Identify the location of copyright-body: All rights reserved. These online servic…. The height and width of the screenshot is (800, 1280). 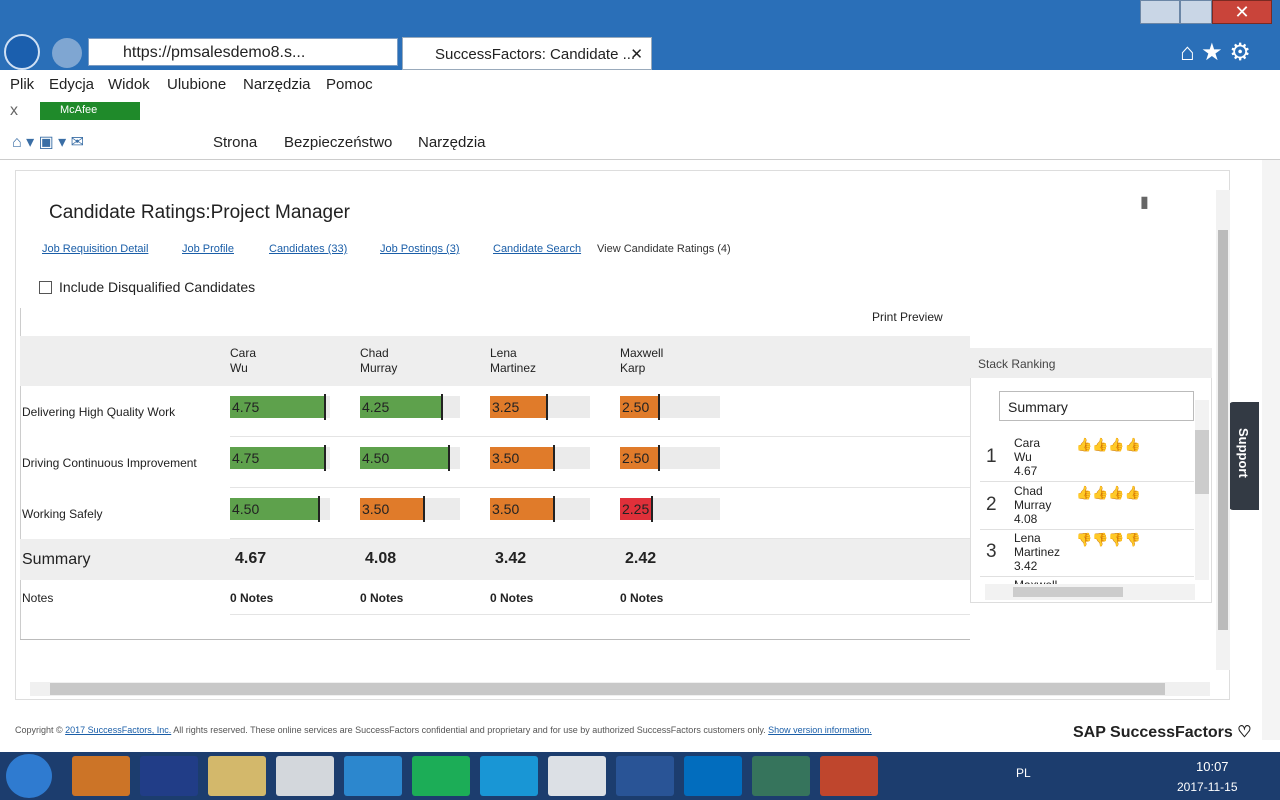
(470, 730).